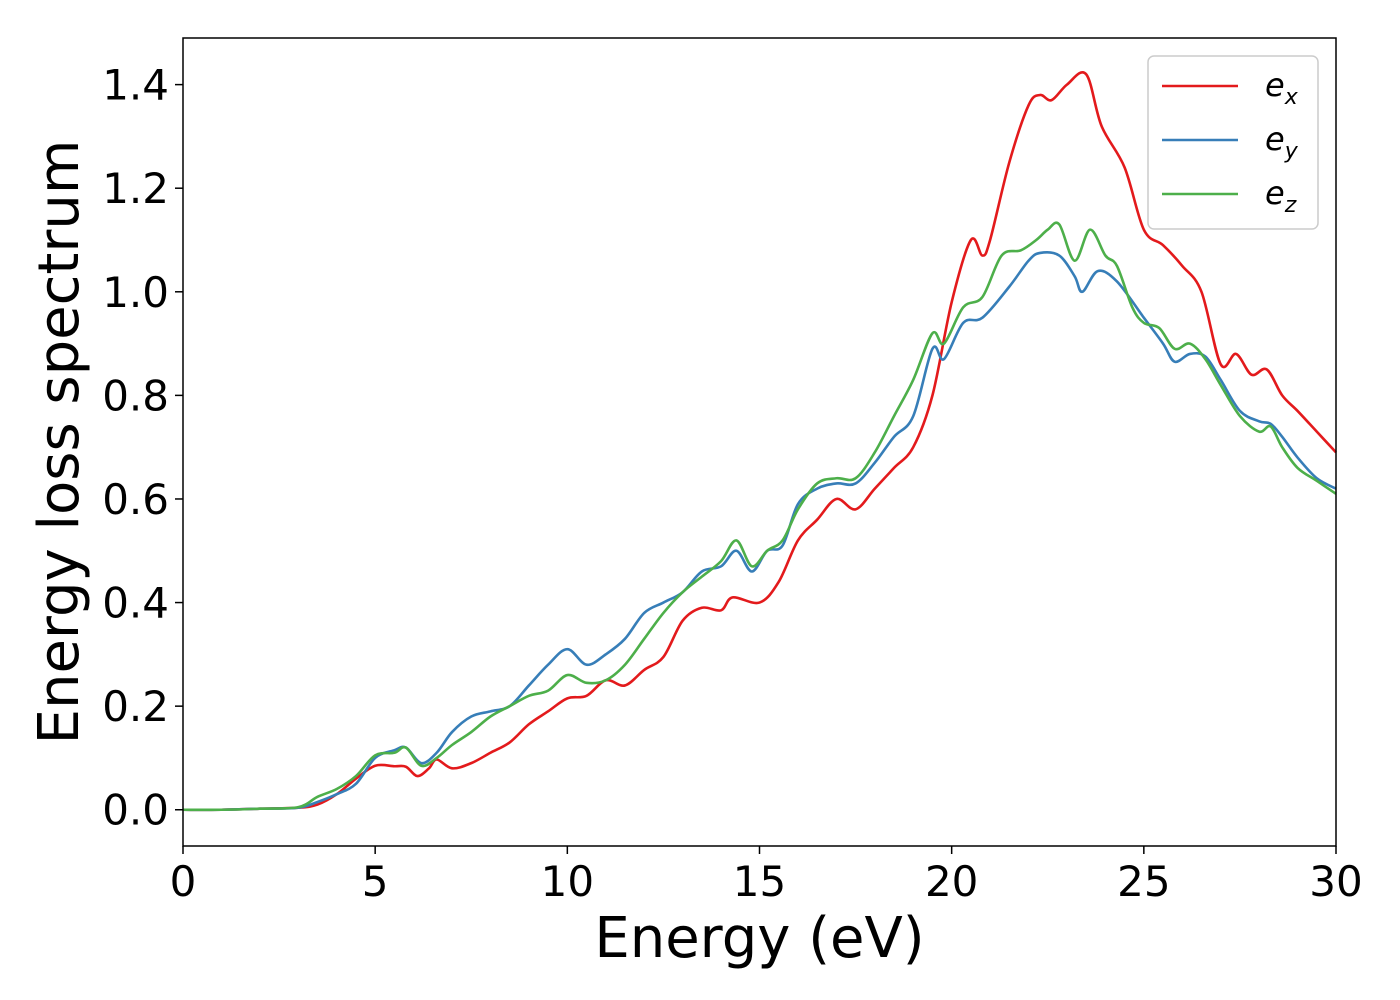 The height and width of the screenshot is (1000, 1400). I want to click on x-tick-label: 10, so click(567, 881).